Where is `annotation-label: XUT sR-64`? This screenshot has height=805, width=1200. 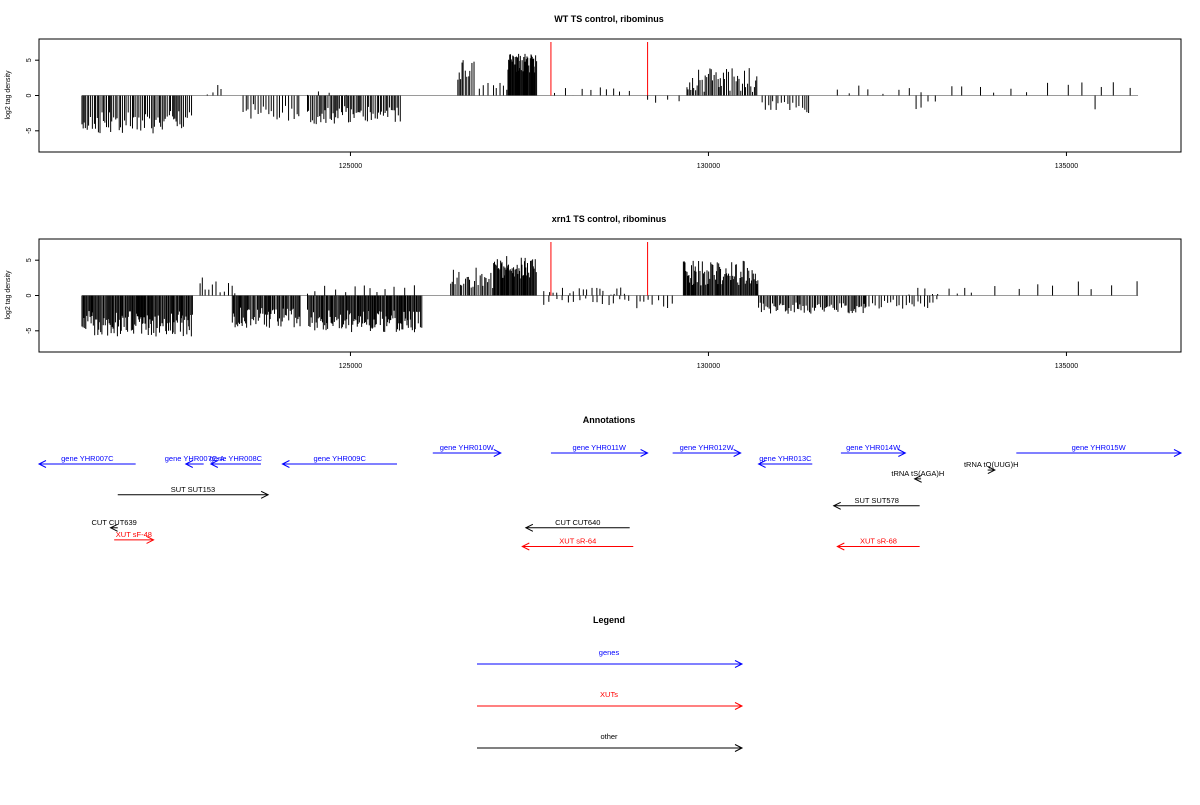 annotation-label: XUT sR-64 is located at coordinates (577, 541).